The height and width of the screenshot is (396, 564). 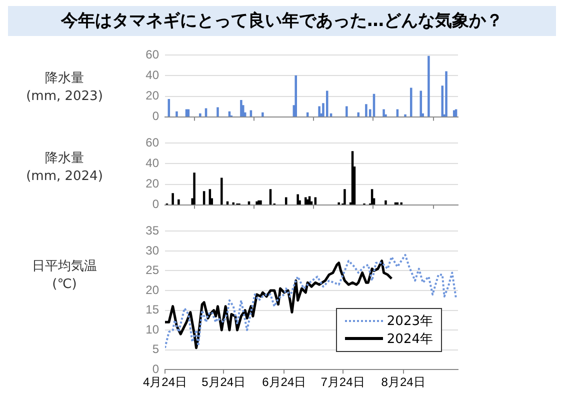 What do you see at coordinates (403, 382) in the screenshot?
I see `x-tick-label: 8月24日` at bounding box center [403, 382].